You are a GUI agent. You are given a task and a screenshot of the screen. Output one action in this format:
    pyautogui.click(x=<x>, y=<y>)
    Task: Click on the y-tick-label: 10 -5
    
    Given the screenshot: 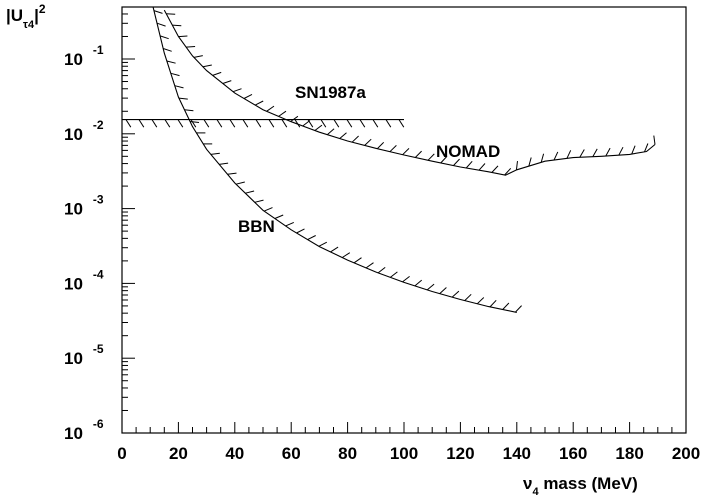 What is the action you would take?
    pyautogui.click(x=84, y=355)
    